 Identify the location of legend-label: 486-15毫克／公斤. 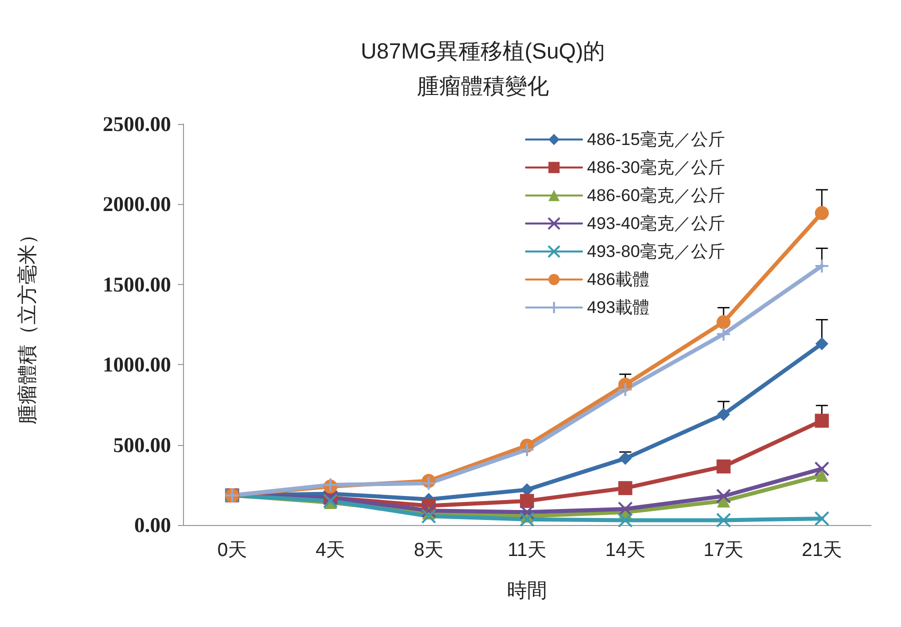
(656, 139).